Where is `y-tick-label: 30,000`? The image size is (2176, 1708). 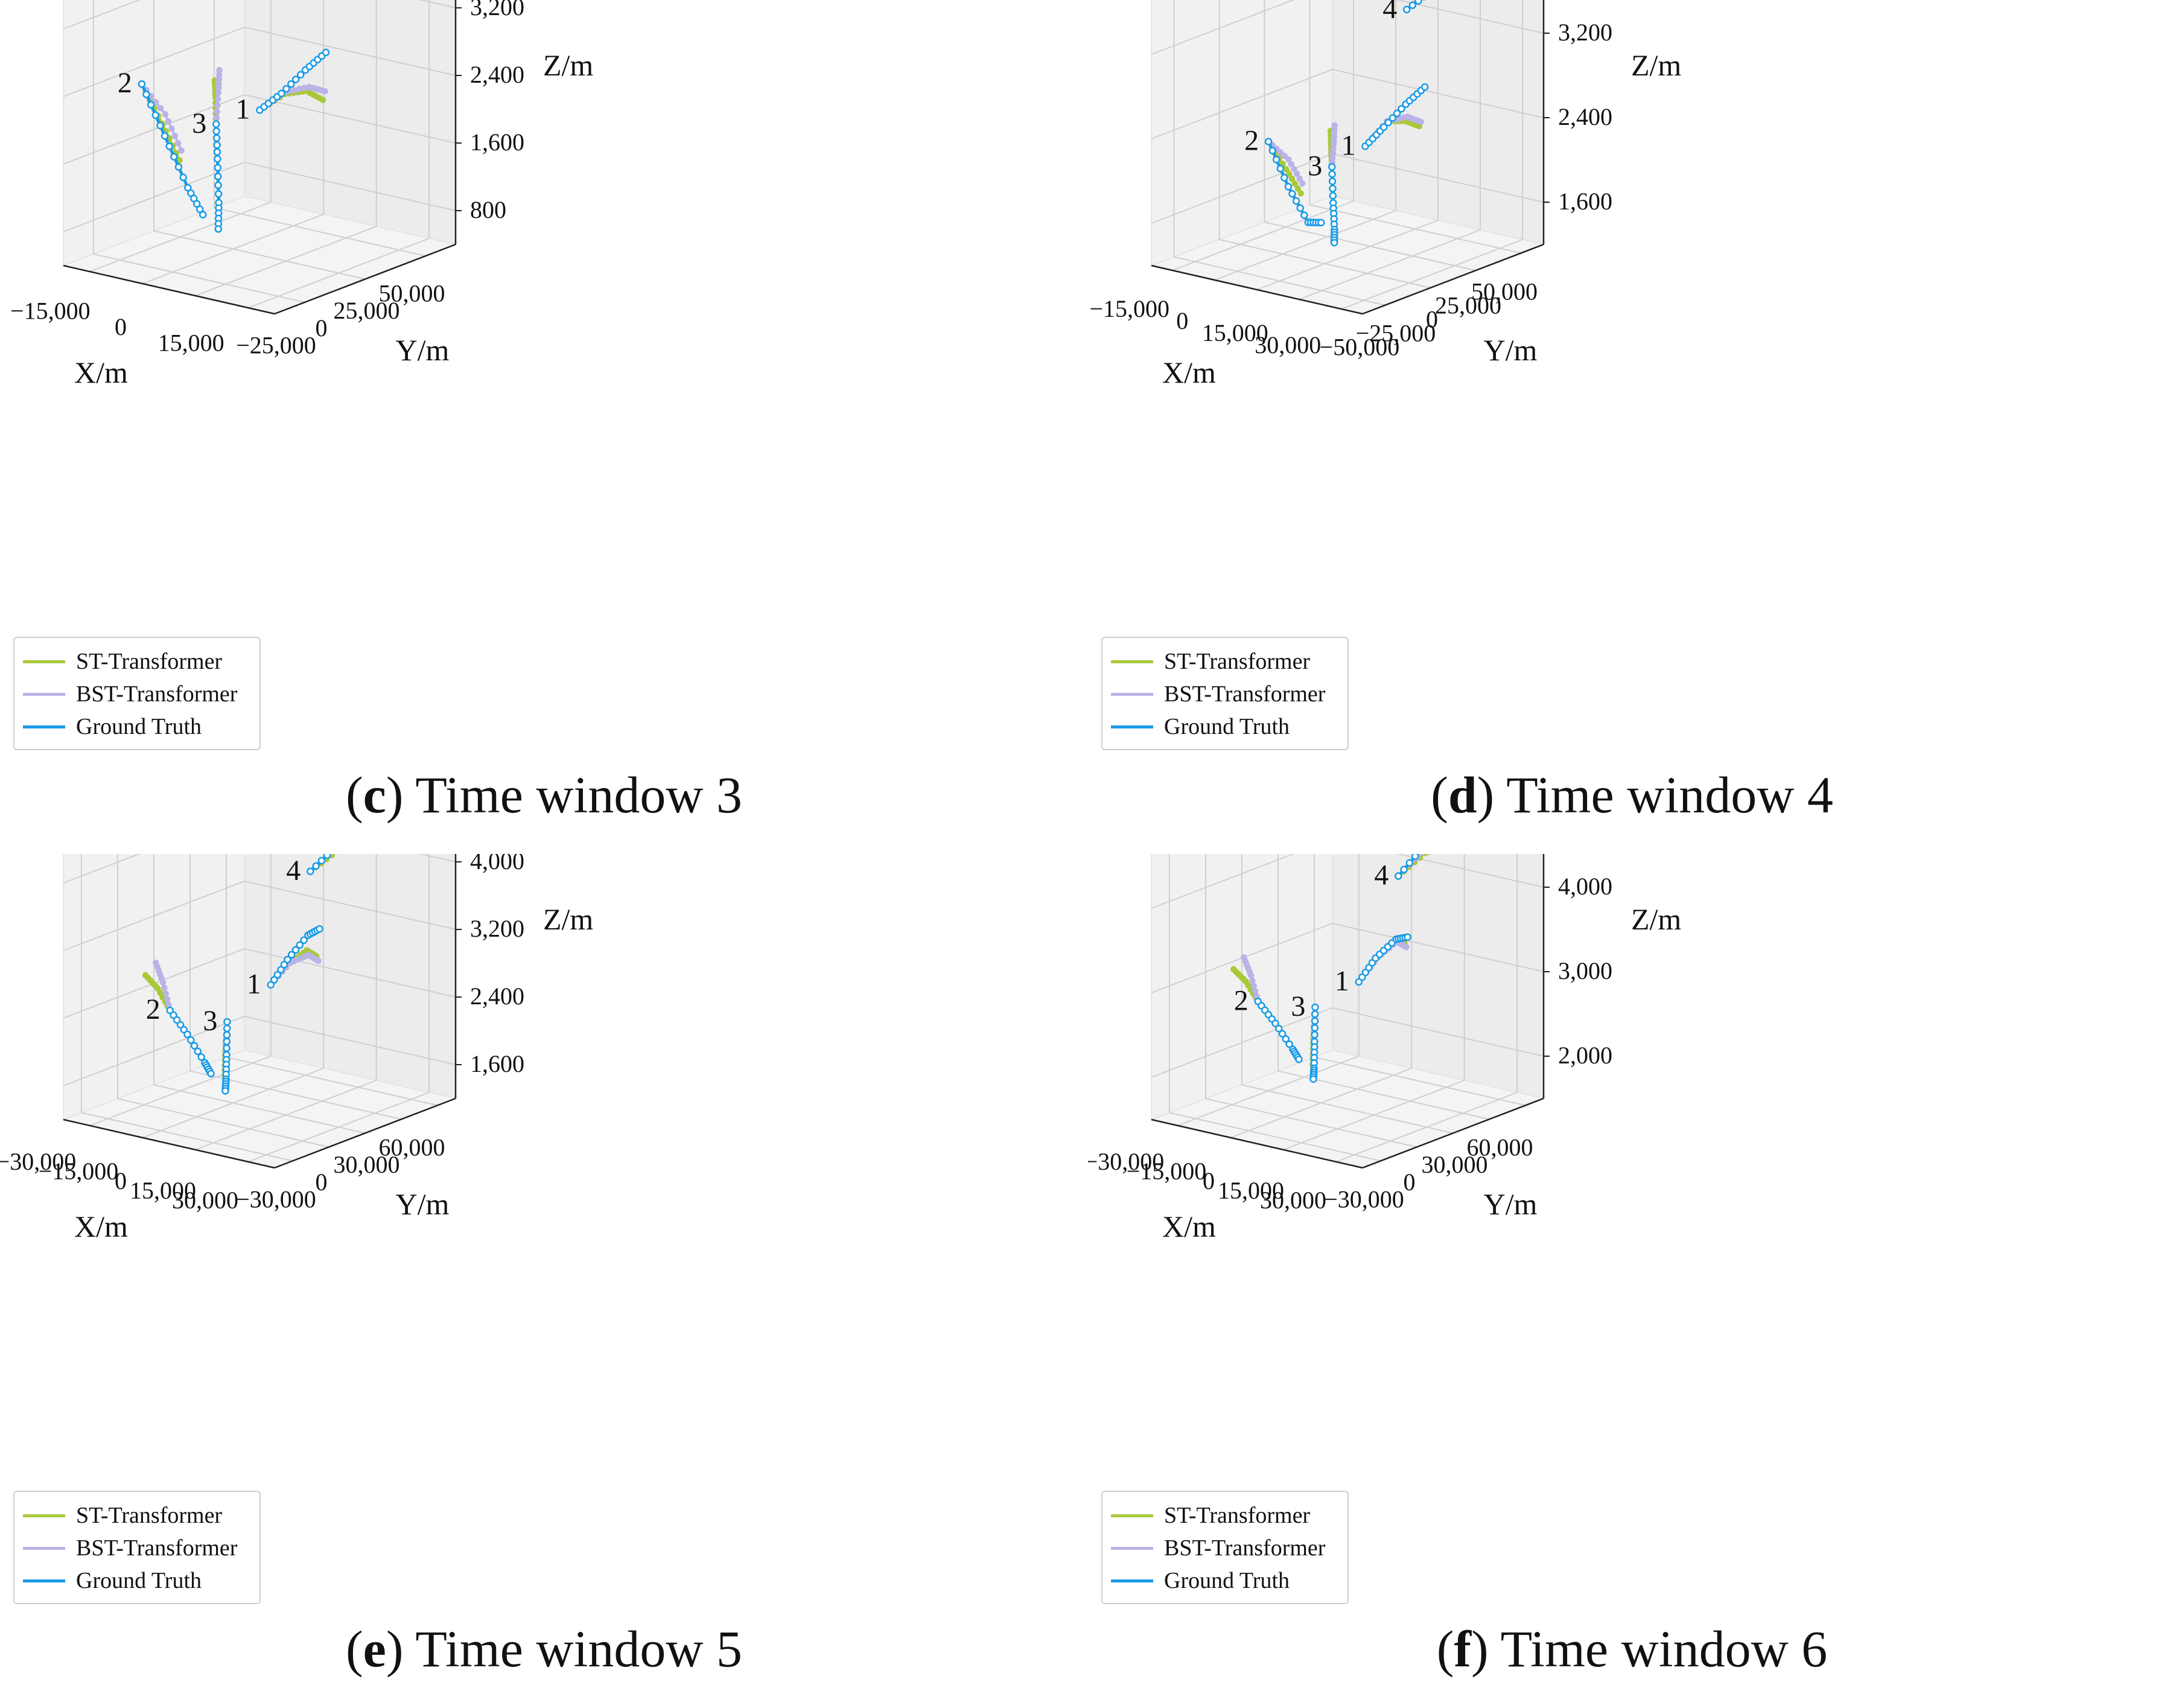
y-tick-label: 30,000 is located at coordinates (1455, 1164).